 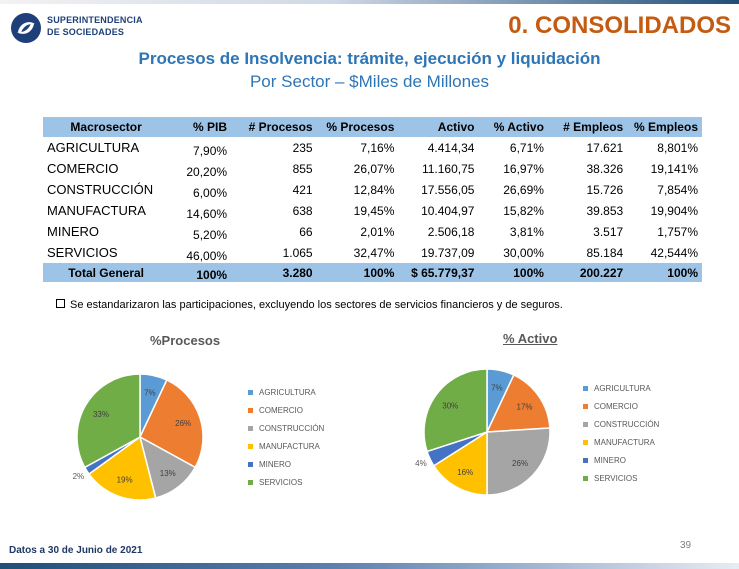 What do you see at coordinates (106, 272) in the screenshot?
I see `total-label: Total General` at bounding box center [106, 272].